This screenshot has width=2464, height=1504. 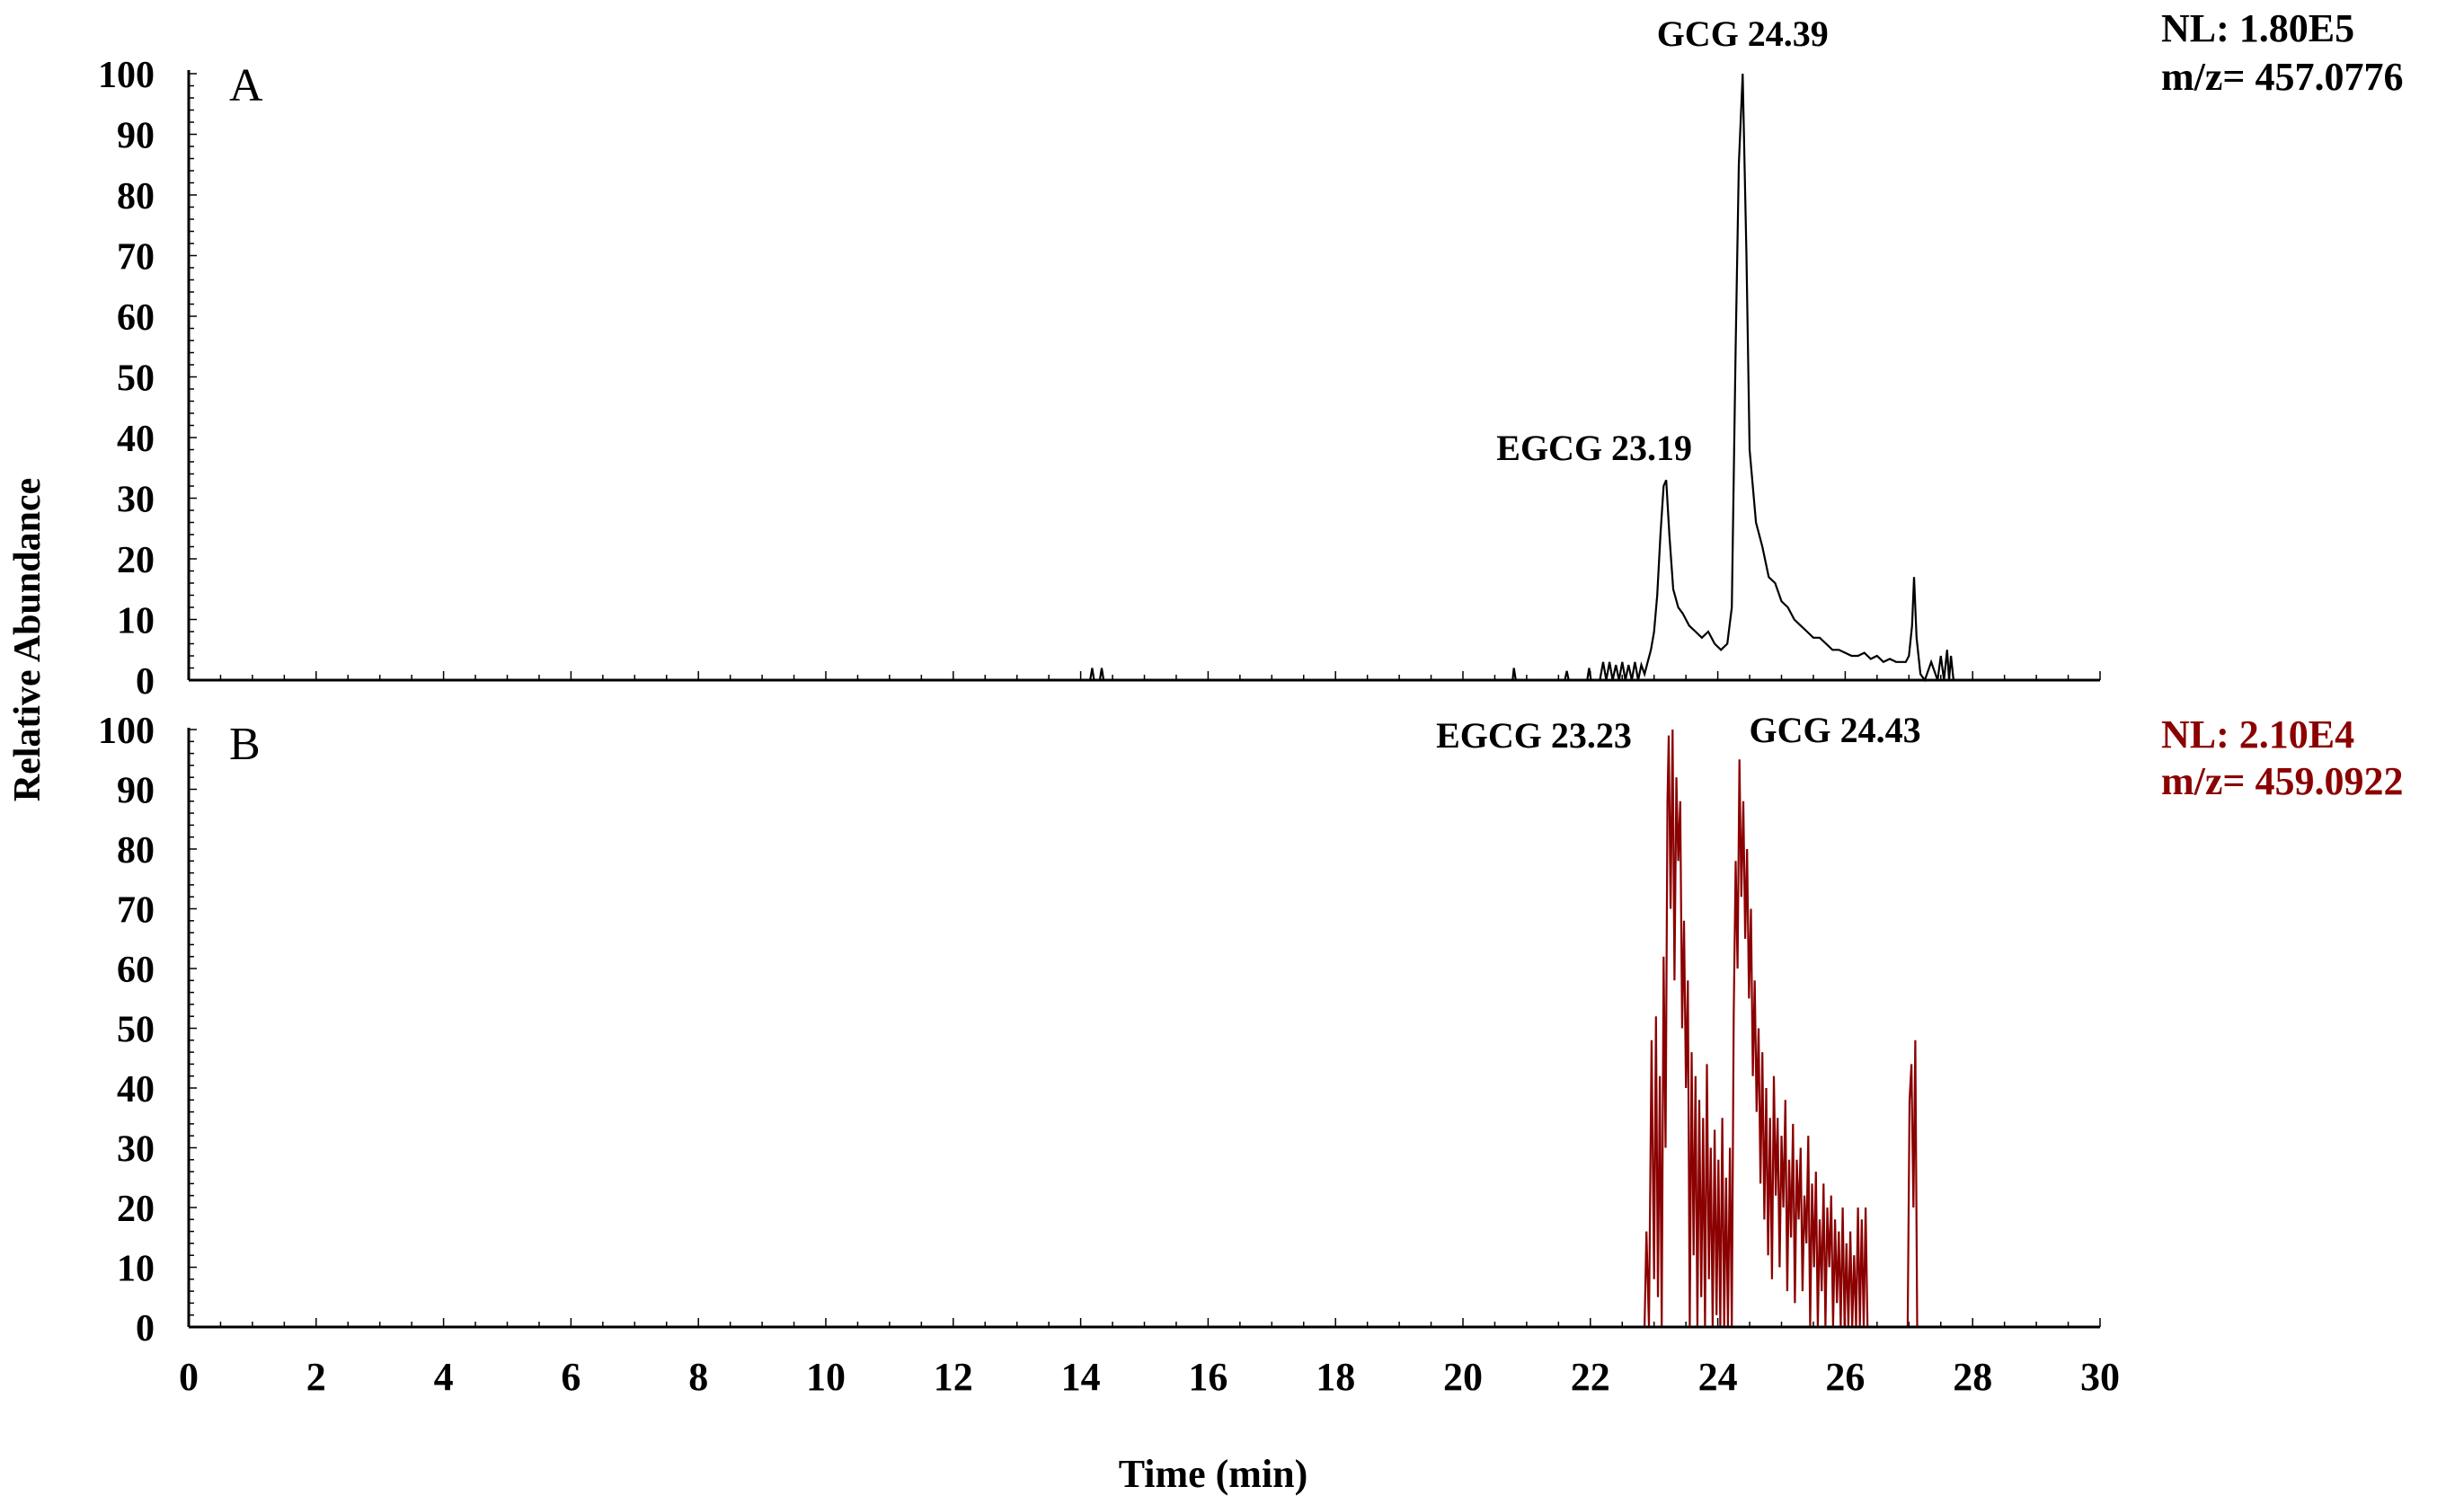 What do you see at coordinates (1594, 448) in the screenshot?
I see `peak-label: EGCG 23.19` at bounding box center [1594, 448].